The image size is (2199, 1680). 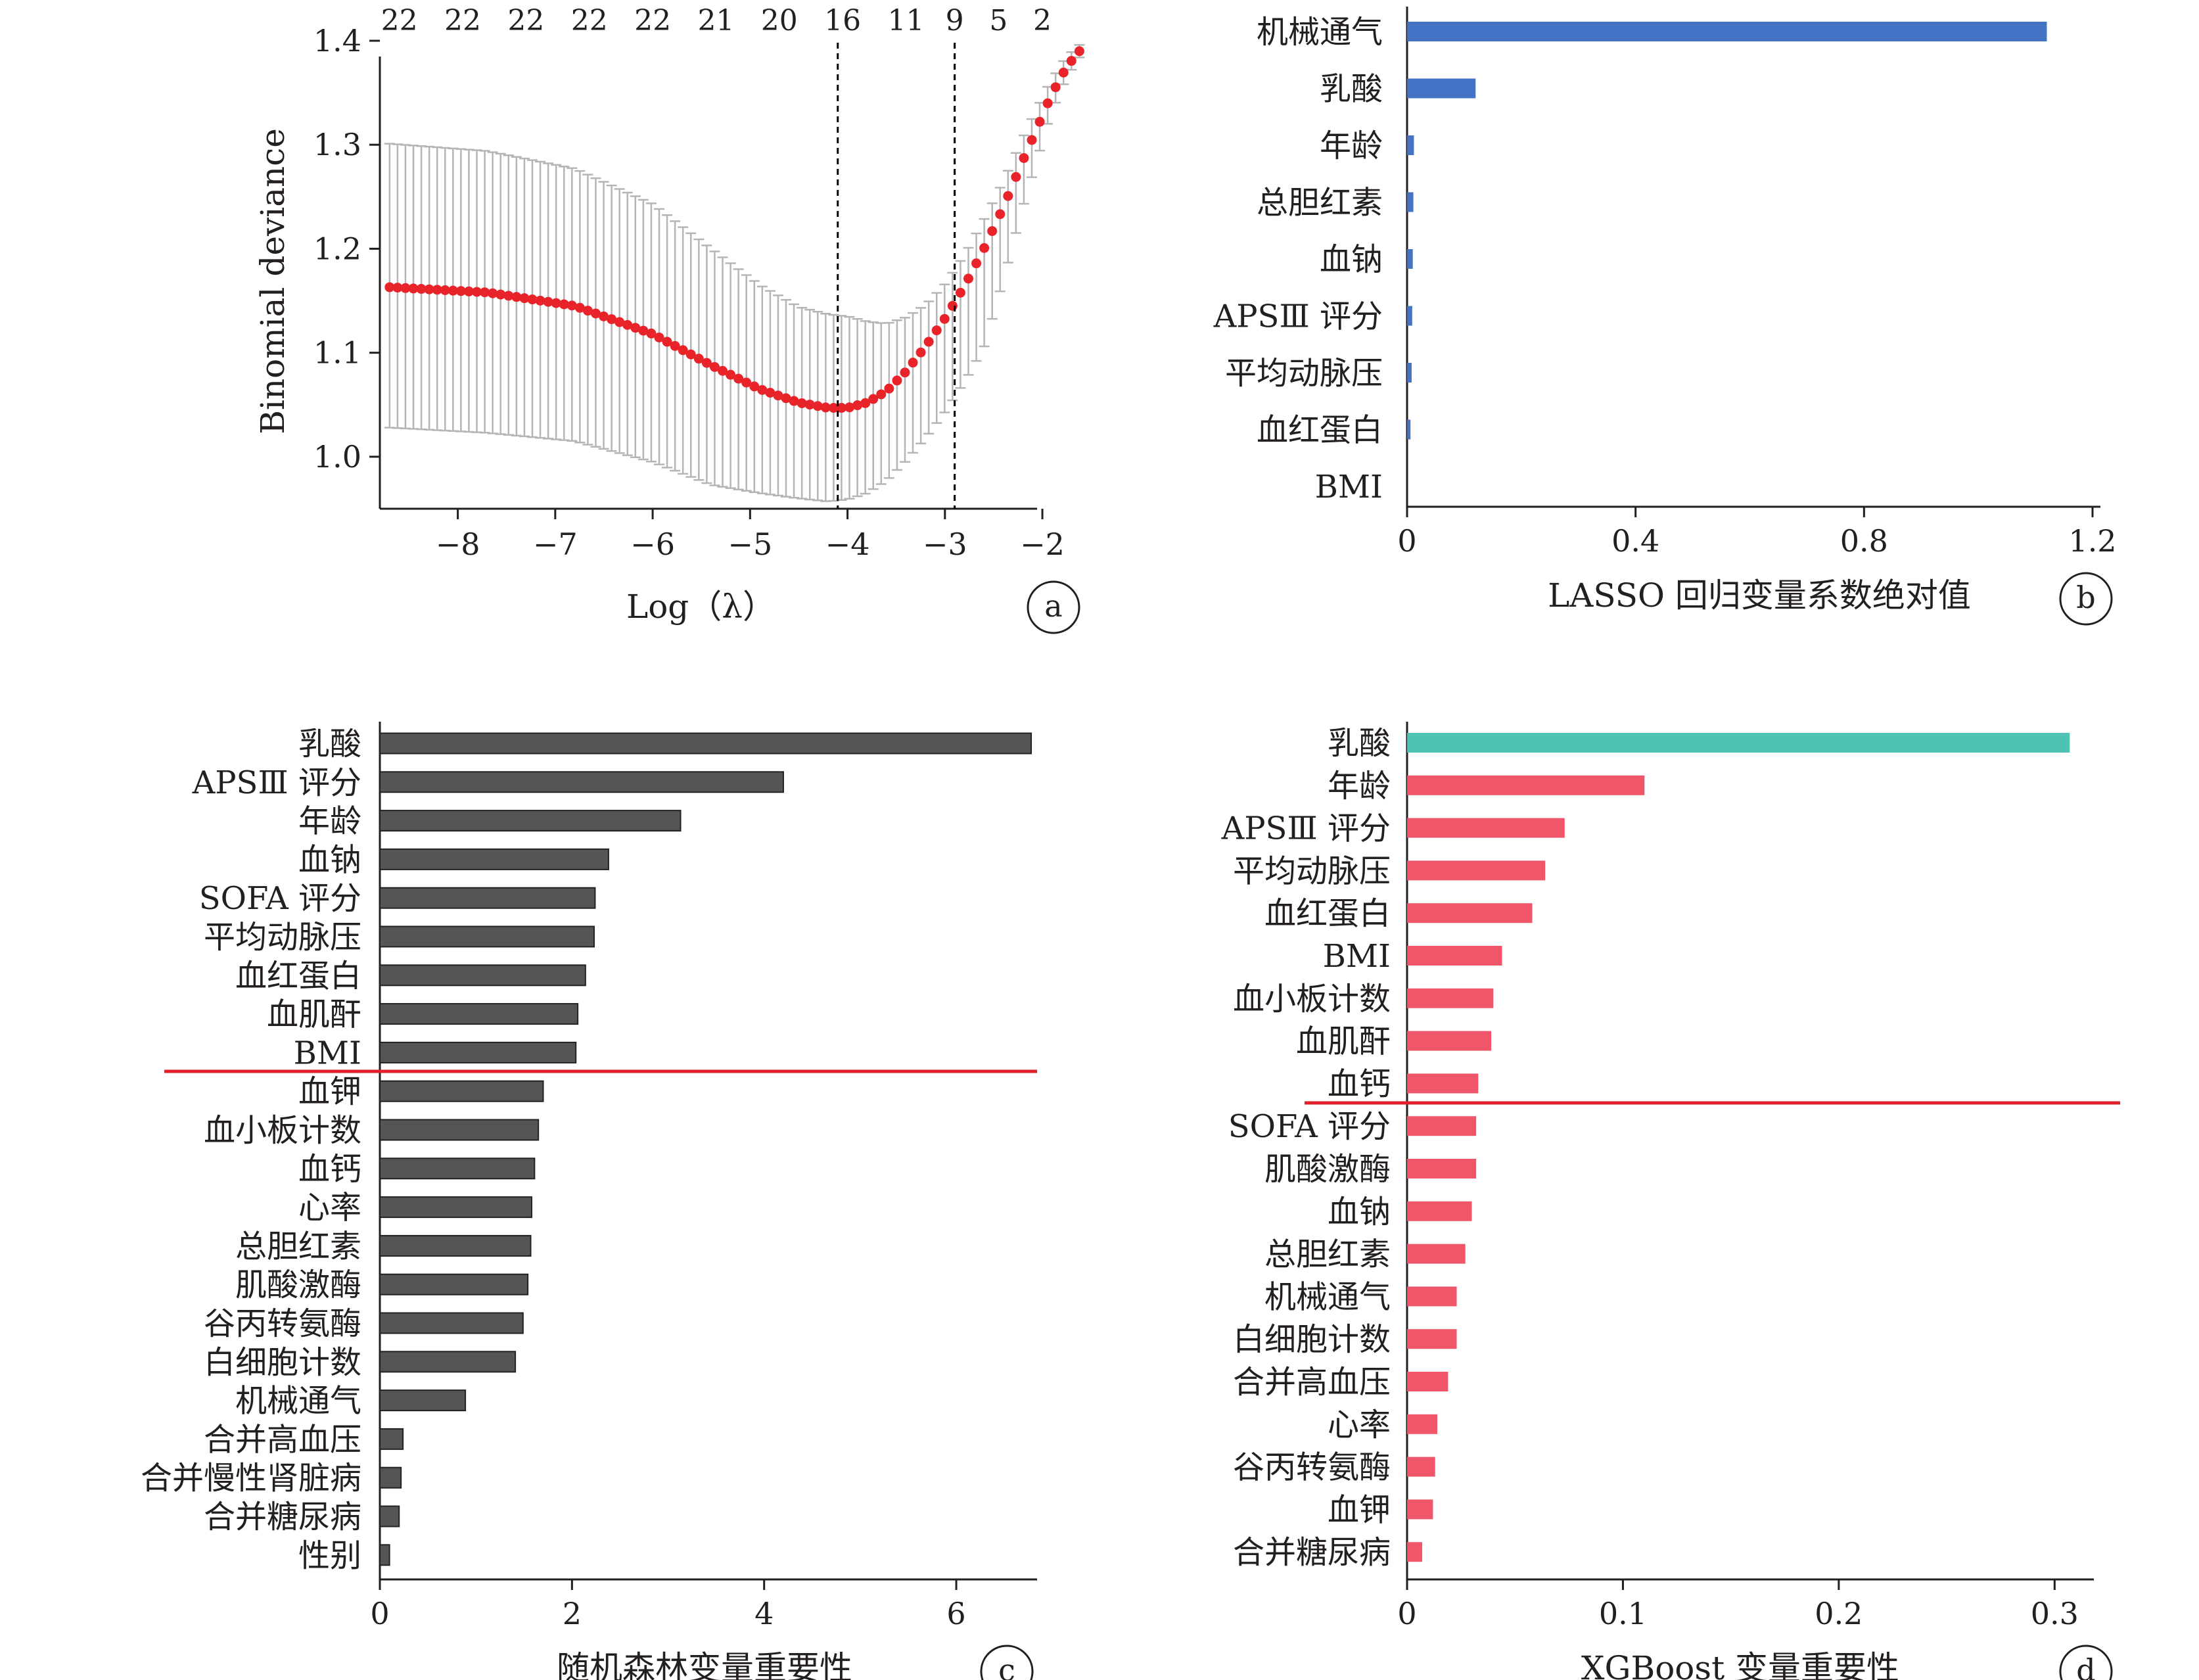 What do you see at coordinates (1864, 541) in the screenshot?
I see `x-tick-label: 0.8` at bounding box center [1864, 541].